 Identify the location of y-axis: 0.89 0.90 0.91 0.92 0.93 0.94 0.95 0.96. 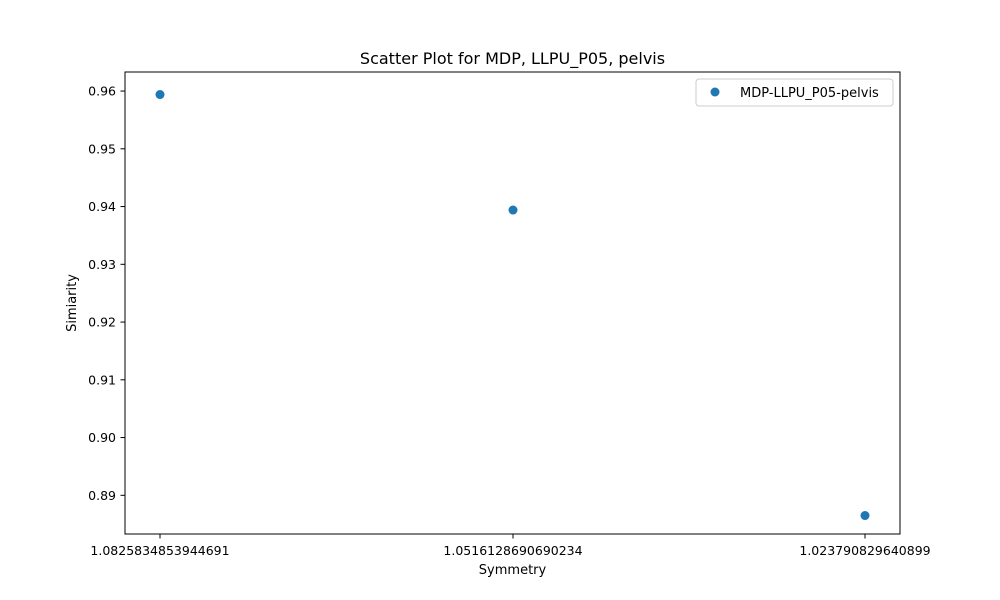
(106, 293).